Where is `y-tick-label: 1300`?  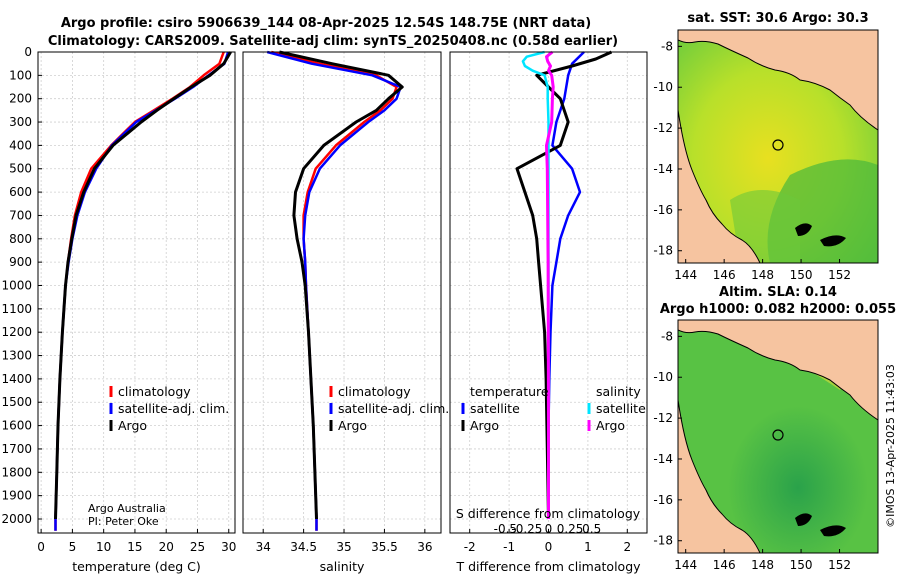 y-tick-label: 1300 is located at coordinates (16, 356).